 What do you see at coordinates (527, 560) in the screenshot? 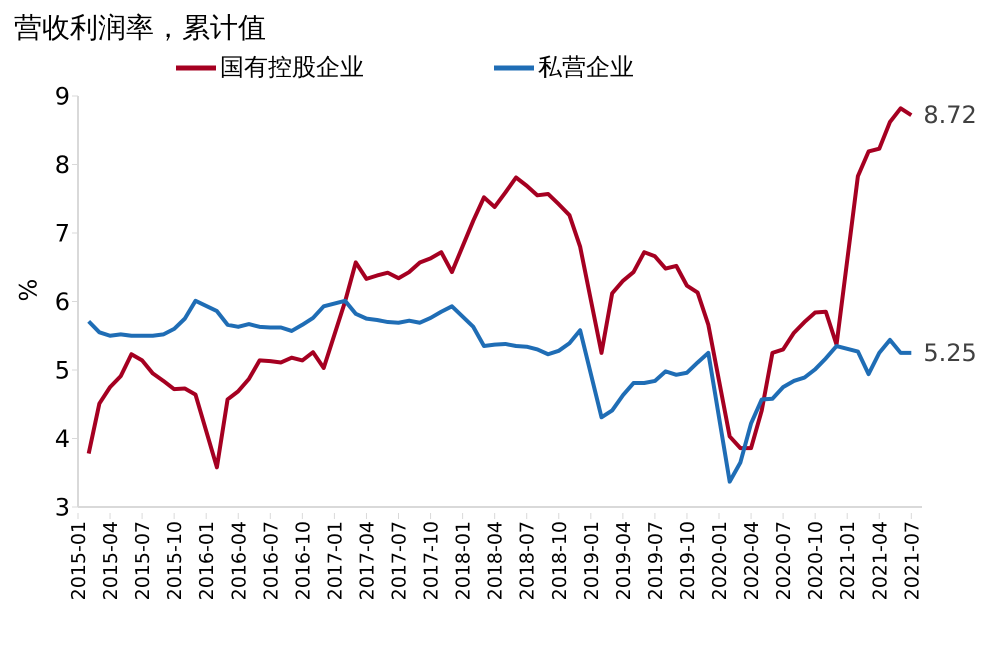
I see `x-tick-label: 2018-07` at bounding box center [527, 560].